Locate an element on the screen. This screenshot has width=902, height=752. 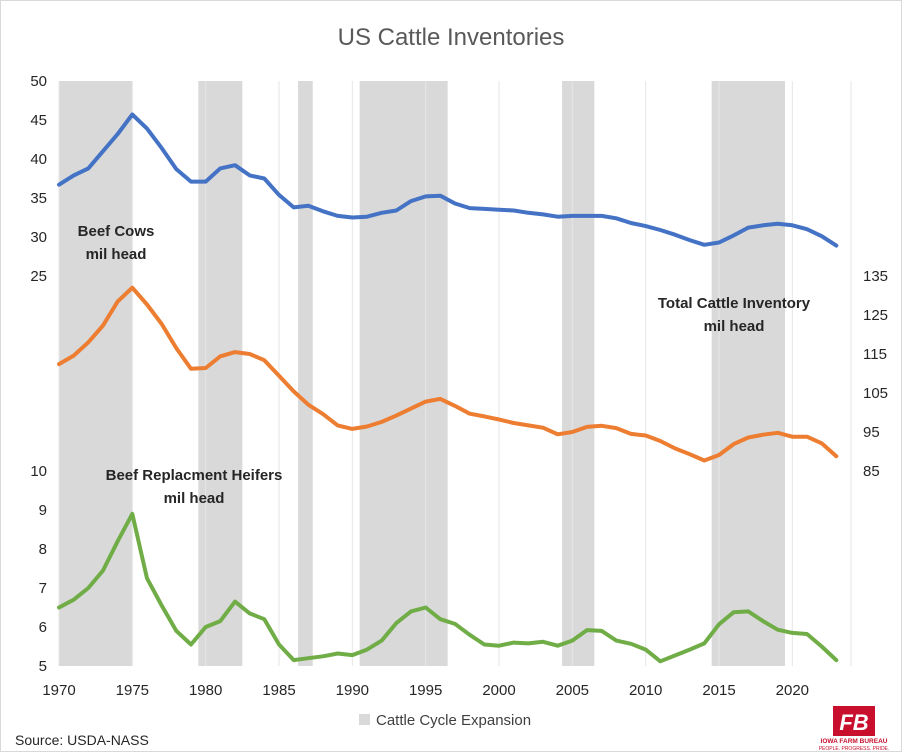
svg-text: FB is located at coordinates (853, 722).